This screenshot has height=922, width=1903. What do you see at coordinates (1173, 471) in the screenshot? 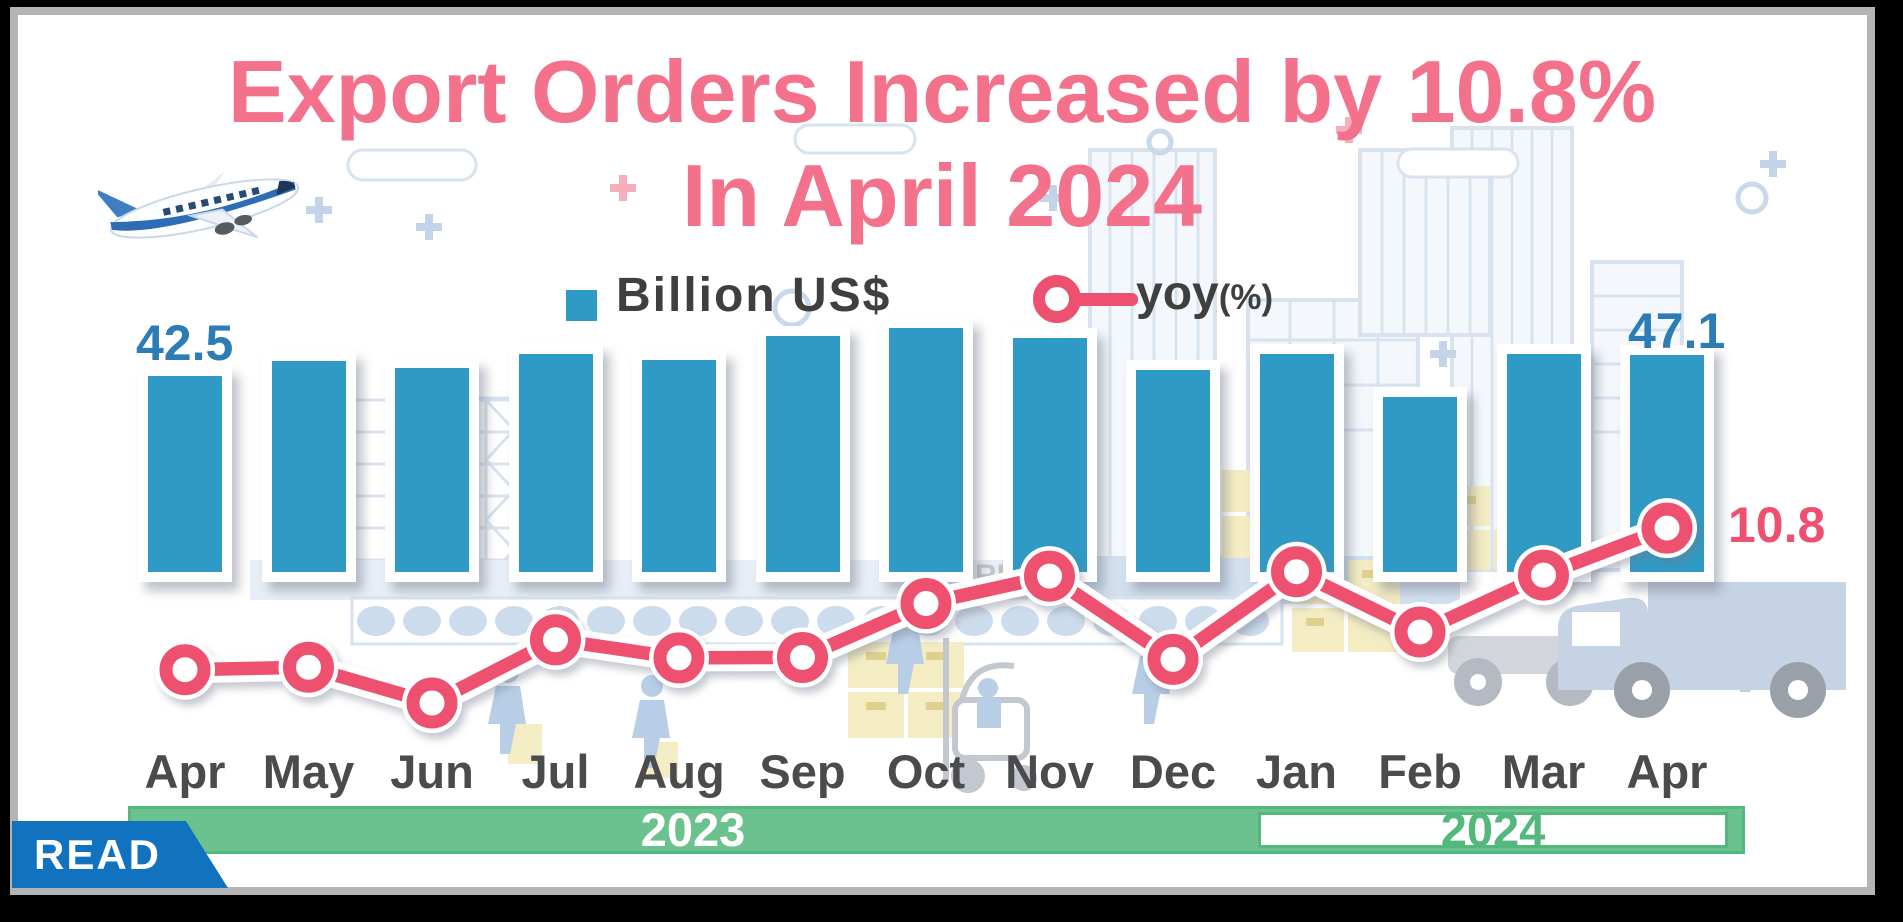
I see `bar-dec-2023` at bounding box center [1173, 471].